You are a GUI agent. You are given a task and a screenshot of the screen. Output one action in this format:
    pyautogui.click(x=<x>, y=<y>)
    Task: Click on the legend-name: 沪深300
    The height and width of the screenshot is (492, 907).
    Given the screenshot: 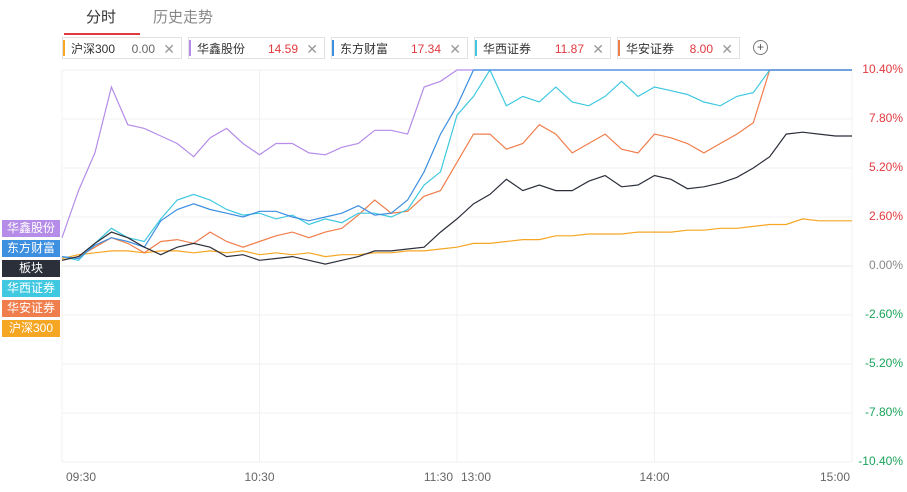 What is the action you would take?
    pyautogui.click(x=93, y=49)
    